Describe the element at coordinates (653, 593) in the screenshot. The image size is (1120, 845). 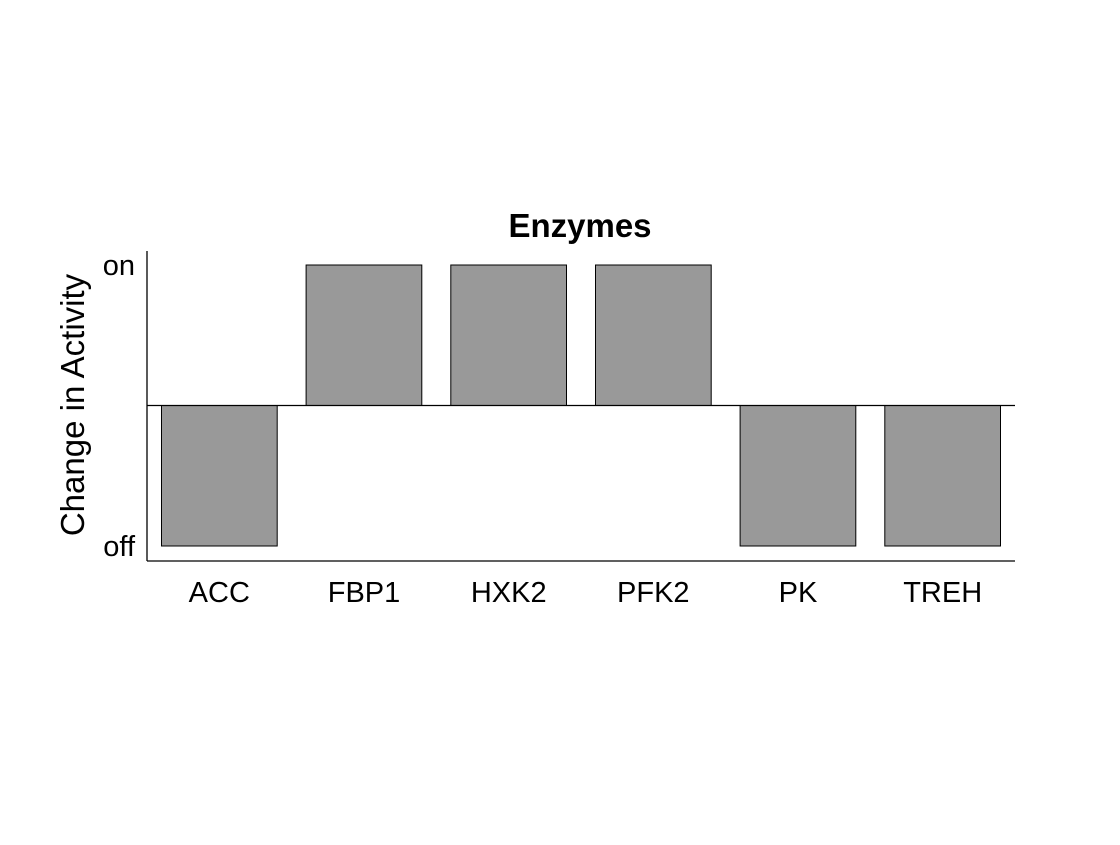
I see `x-tick-label-pfk2: PFK2` at that location.